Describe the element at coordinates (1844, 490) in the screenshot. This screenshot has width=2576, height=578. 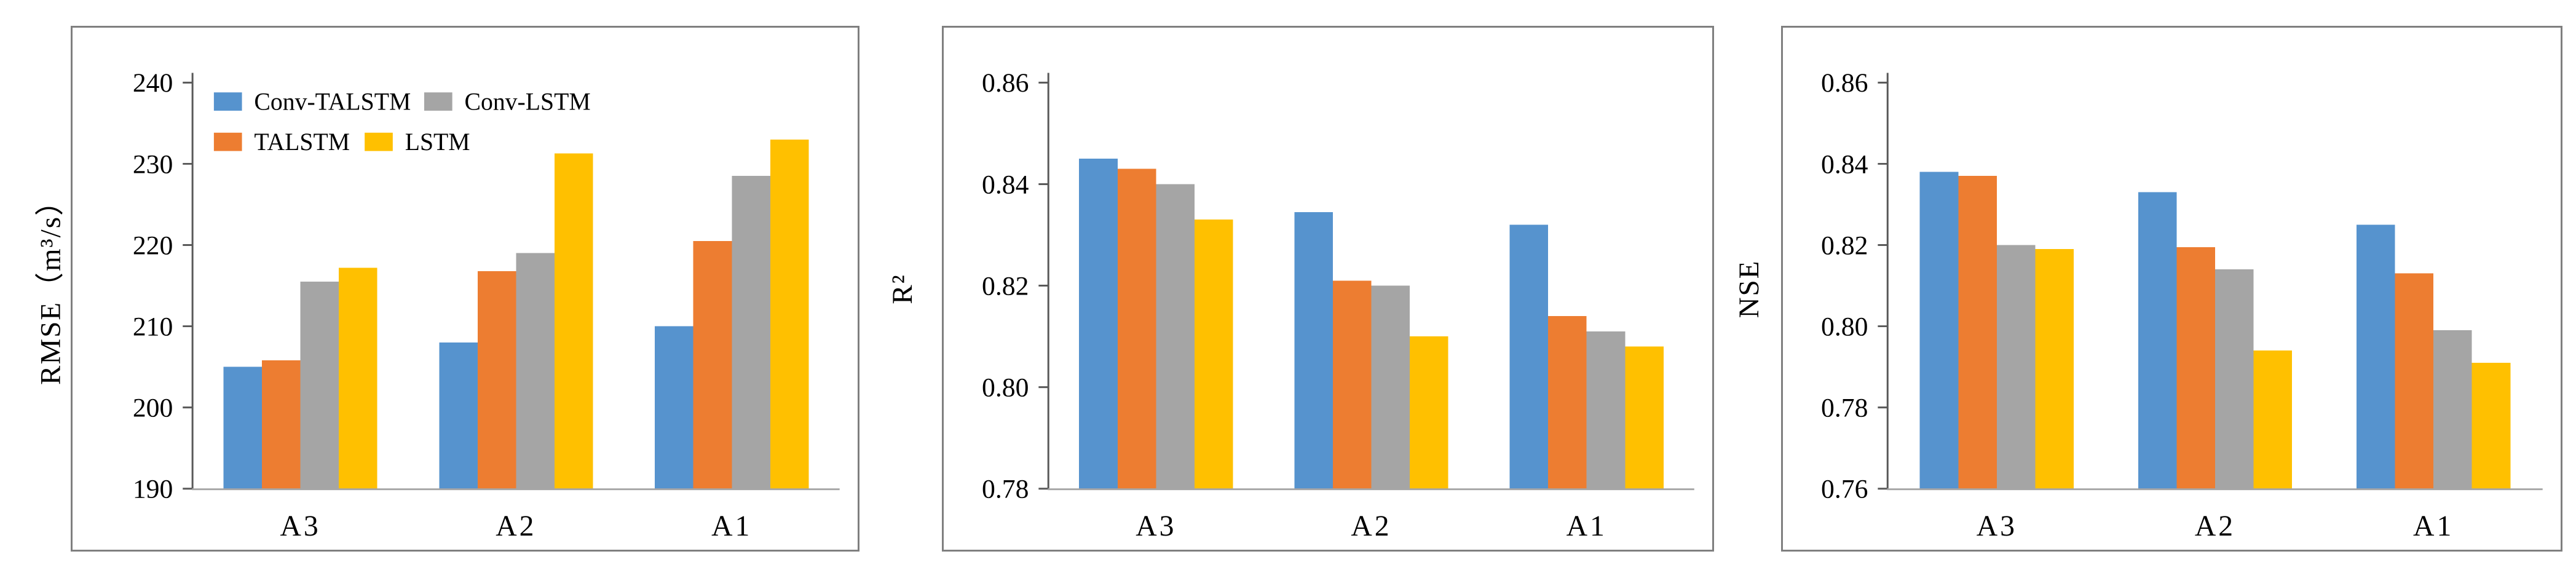
I see `y-tick-label: 0.76` at that location.